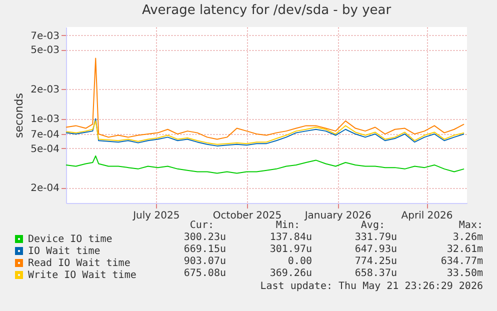 The height and width of the screenshot is (311, 497). Describe the element at coordinates (45, 149) in the screenshot. I see `y-tick-label: 5e-04` at that location.